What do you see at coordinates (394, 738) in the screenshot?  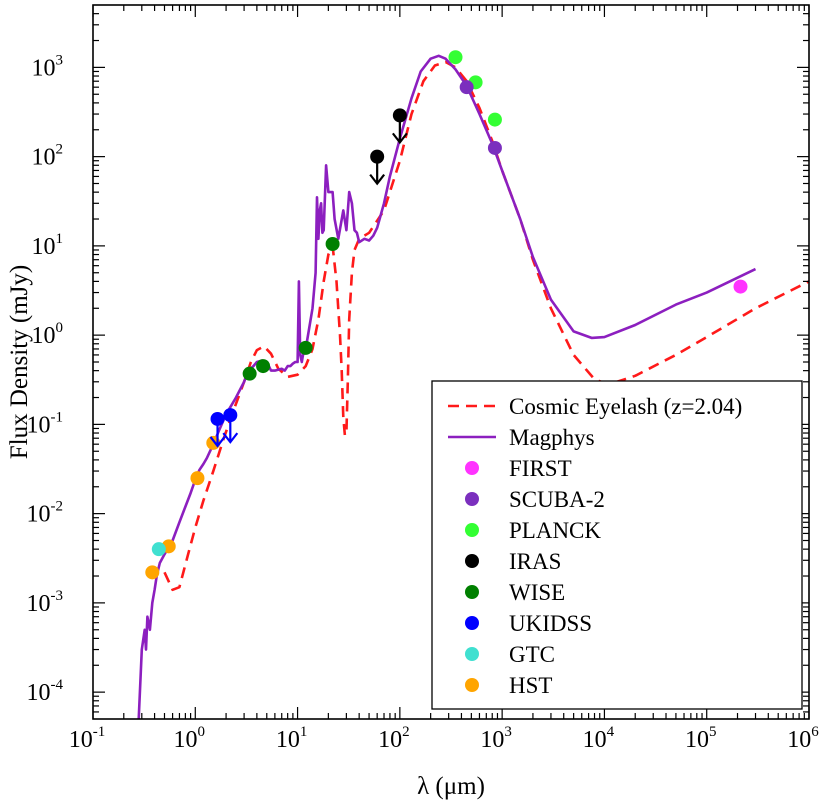 I see `x-tick-label: 10²` at bounding box center [394, 738].